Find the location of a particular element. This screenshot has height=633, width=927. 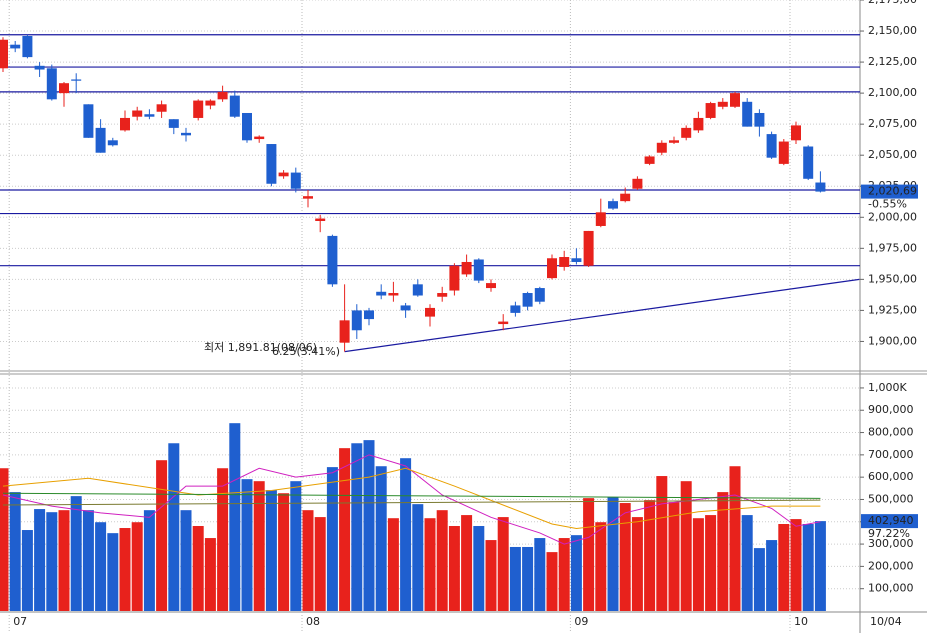

y-tick-label: 200,000 is located at coordinates (891, 565).